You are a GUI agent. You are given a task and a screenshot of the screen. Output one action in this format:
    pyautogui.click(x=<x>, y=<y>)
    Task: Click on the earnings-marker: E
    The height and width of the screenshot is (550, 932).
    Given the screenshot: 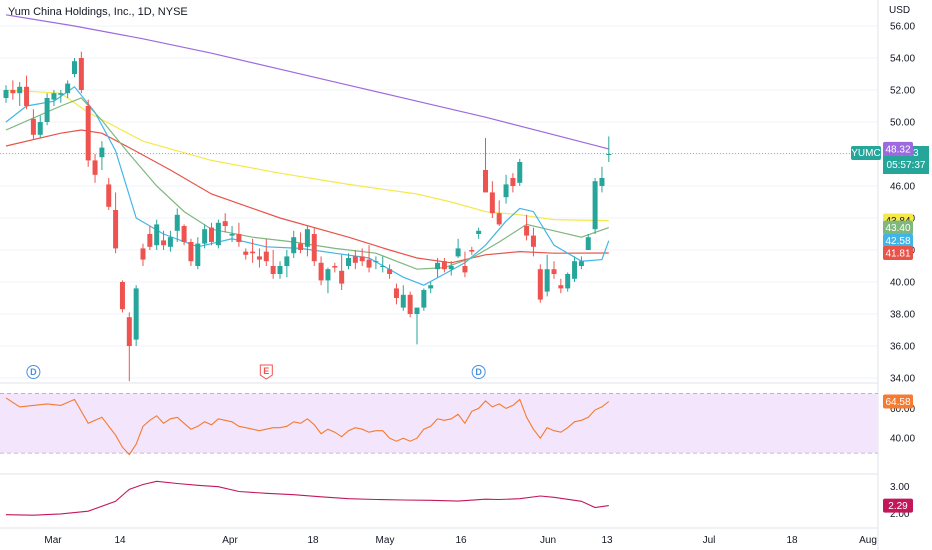 What is the action you would take?
    pyautogui.click(x=266, y=372)
    